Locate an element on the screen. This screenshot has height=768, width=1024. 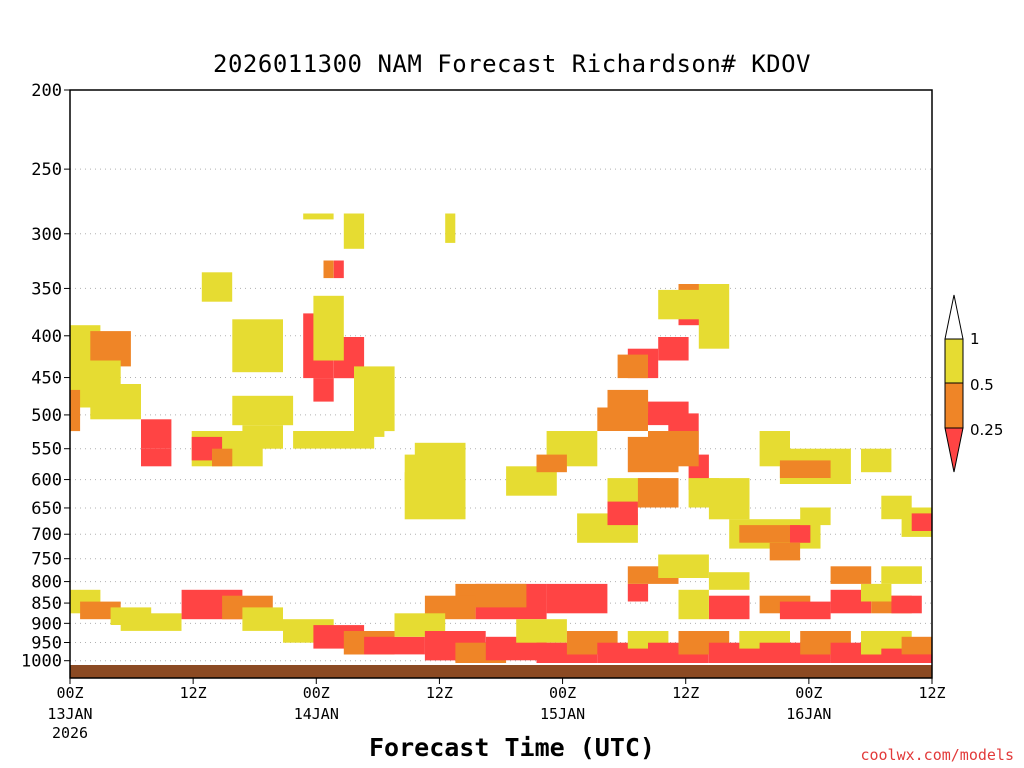
x-axis-title: Forecast Time (UTC) is located at coordinates (512, 747).